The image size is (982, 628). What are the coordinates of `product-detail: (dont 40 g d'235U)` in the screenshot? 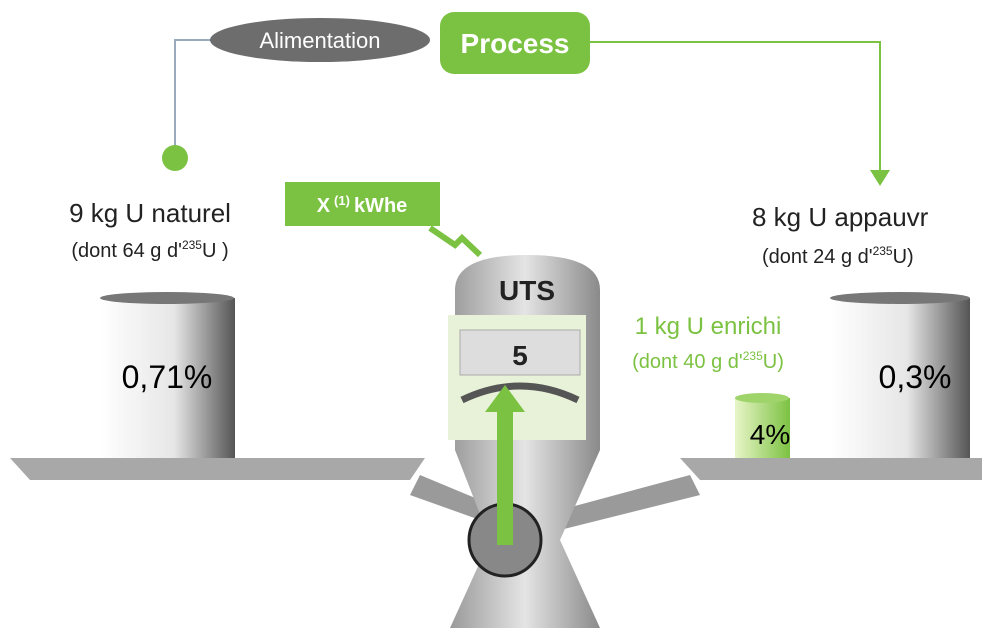 It's located at (708, 361).